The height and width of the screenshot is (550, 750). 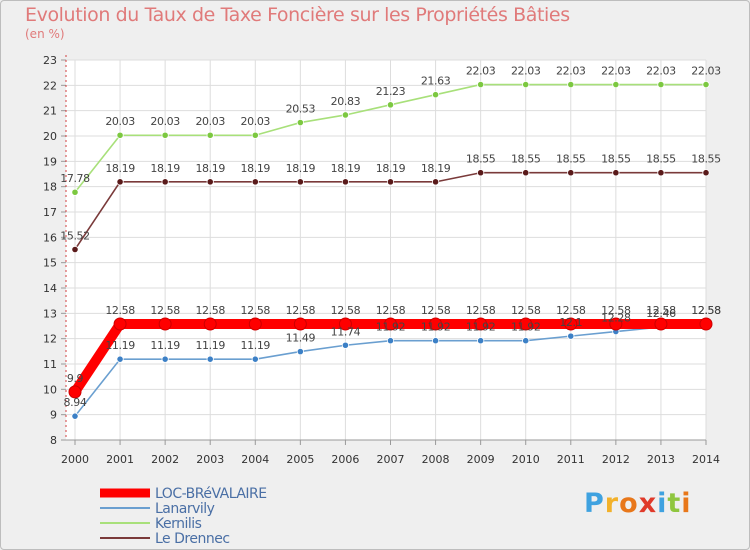 What do you see at coordinates (45, 34) in the screenshot?
I see `chart-unit: (en %)` at bounding box center [45, 34].